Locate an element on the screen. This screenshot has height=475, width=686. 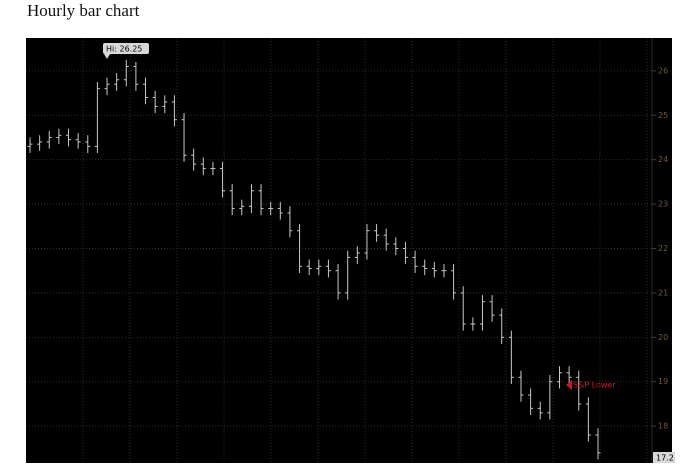
last-label-box is located at coordinates (664, 457).